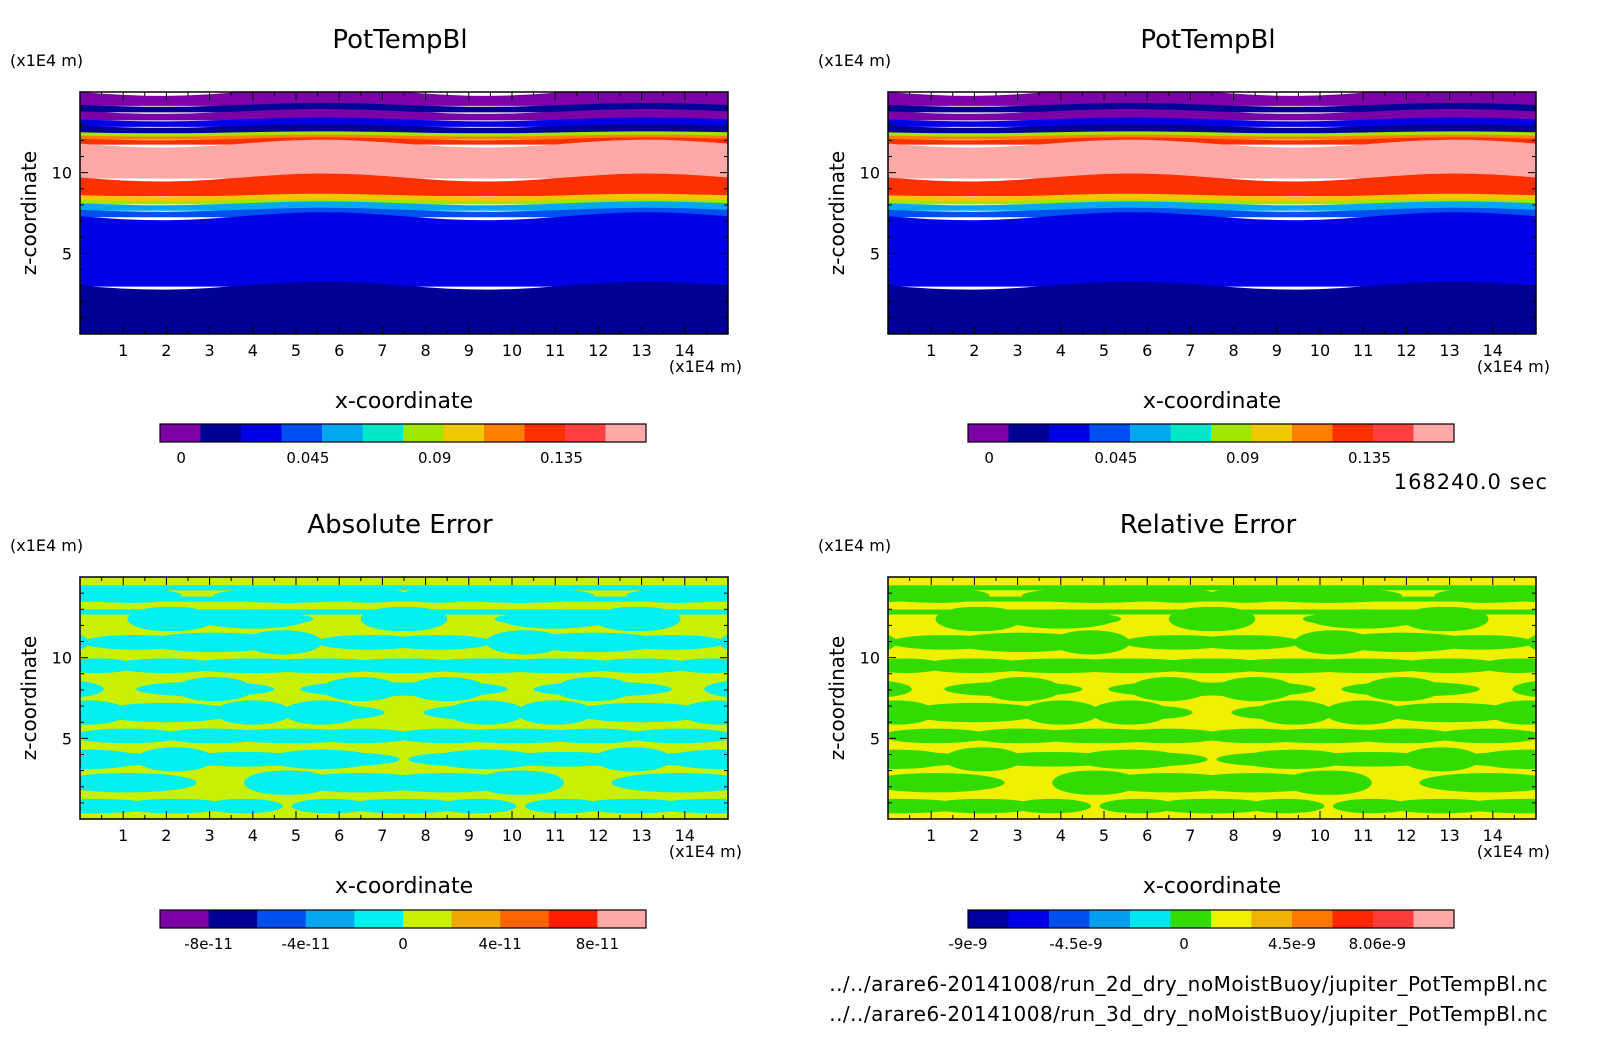 This screenshot has height=1054, width=1604. What do you see at coordinates (1104, 835) in the screenshot?
I see `x-tick-label: 5` at bounding box center [1104, 835].